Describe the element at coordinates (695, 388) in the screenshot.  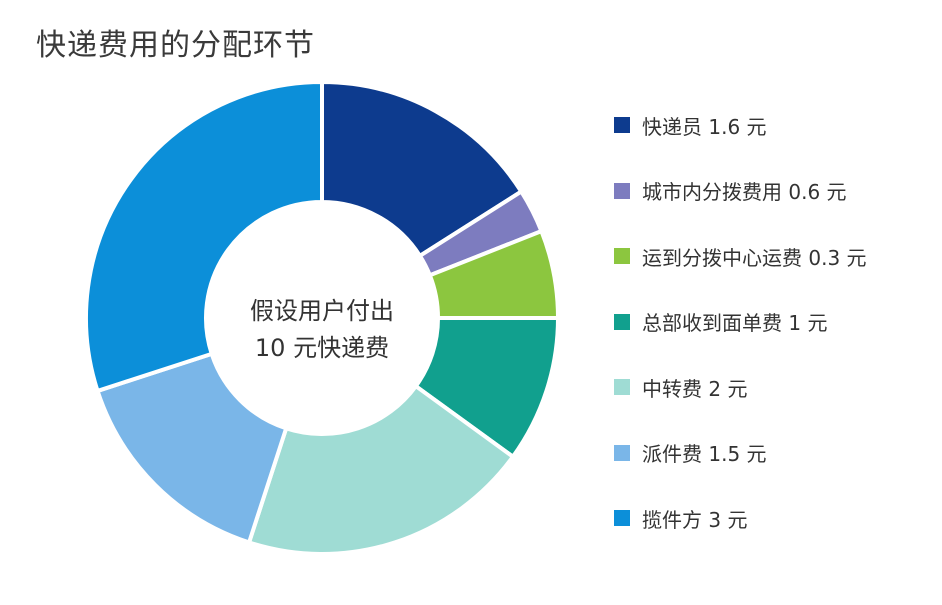
I see `legend-label: 中转费 2 元` at that location.